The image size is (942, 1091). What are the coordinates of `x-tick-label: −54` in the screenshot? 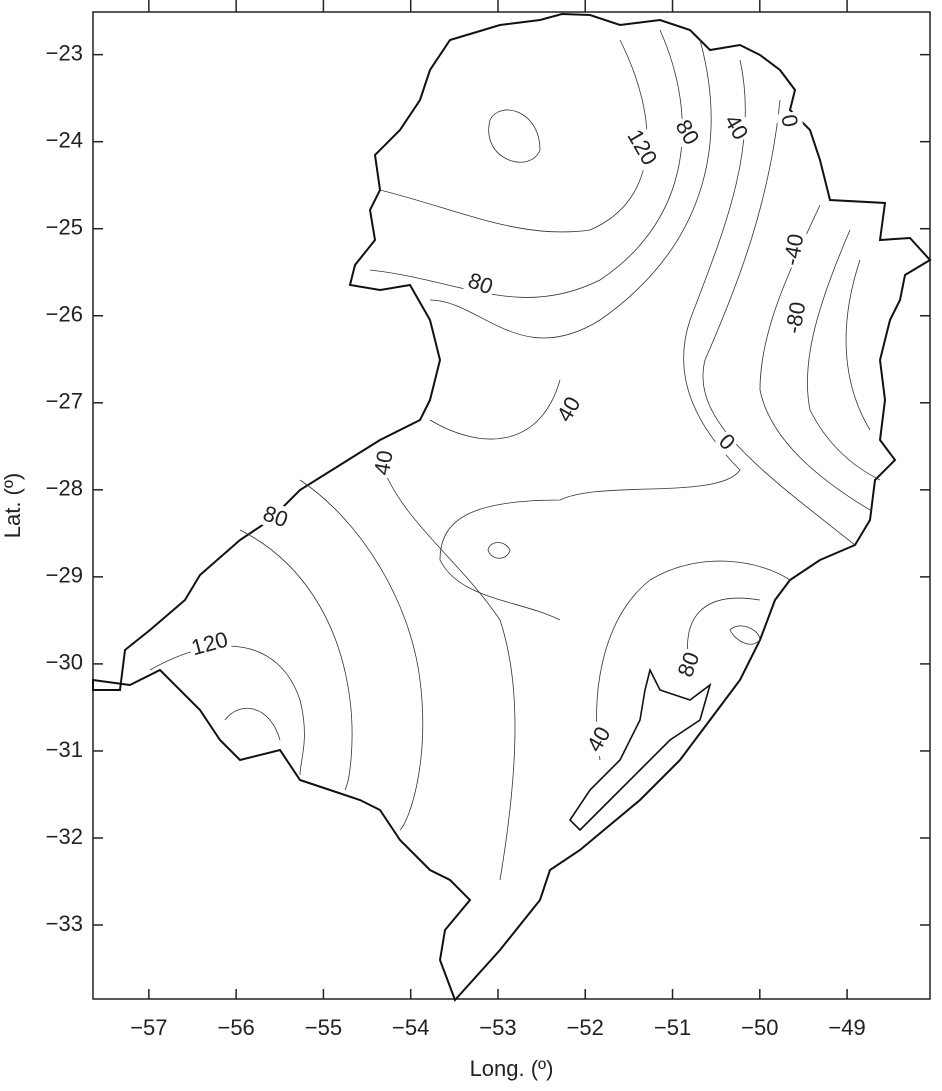 It's located at (410, 1027).